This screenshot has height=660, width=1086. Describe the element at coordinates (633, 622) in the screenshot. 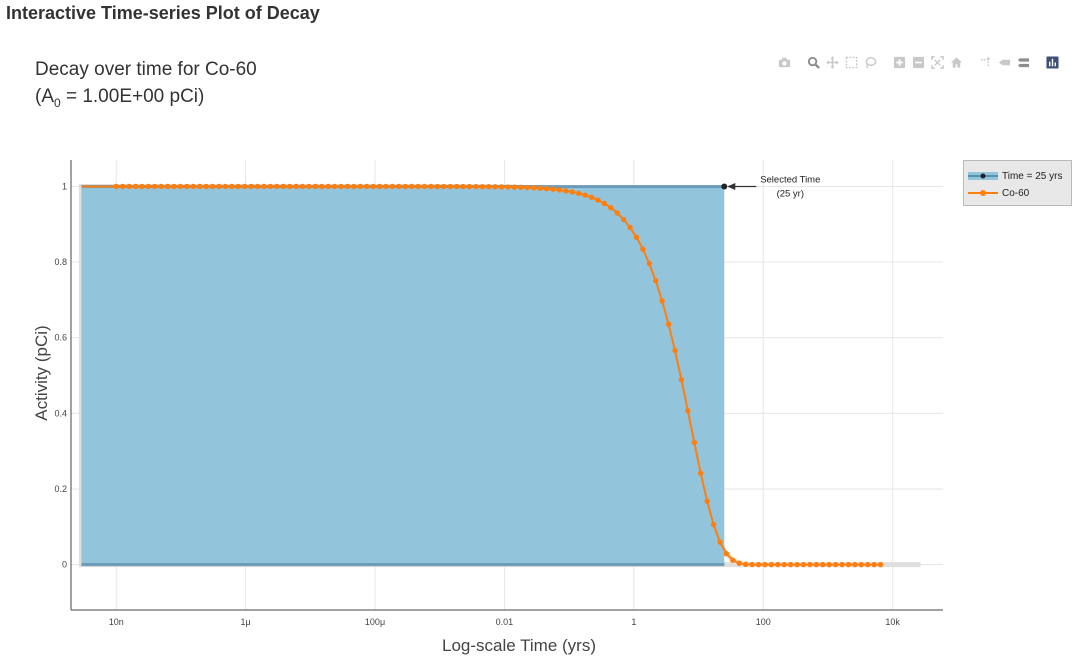

I see `x-tick-label: 1` at that location.